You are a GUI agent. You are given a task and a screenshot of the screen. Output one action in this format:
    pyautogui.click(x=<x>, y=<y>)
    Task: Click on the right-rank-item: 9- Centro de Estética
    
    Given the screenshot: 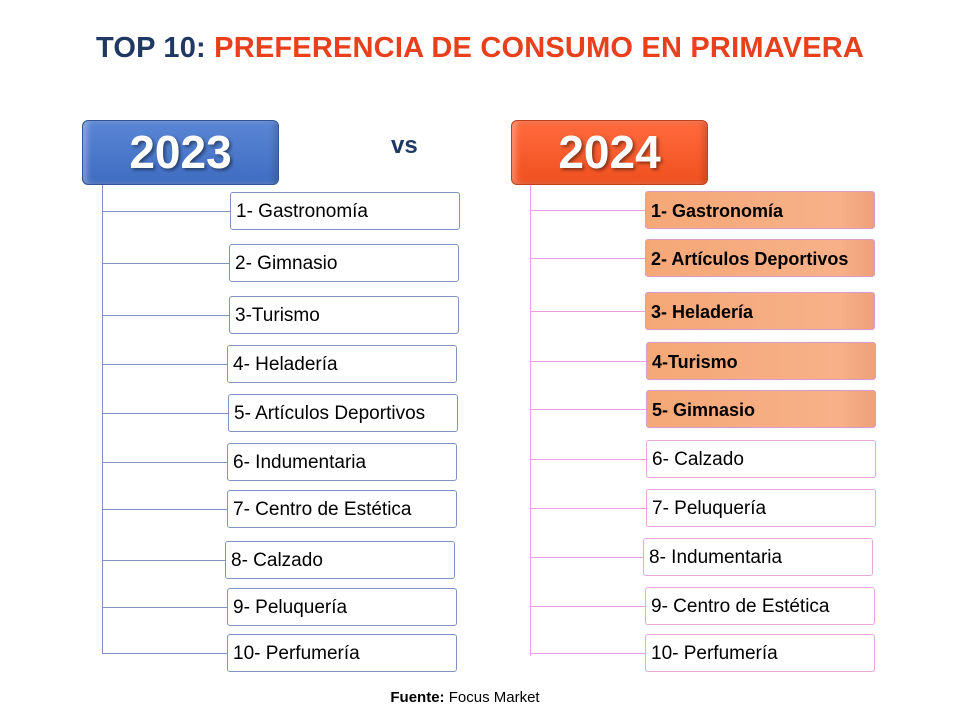 What is the action you would take?
    pyautogui.click(x=760, y=606)
    